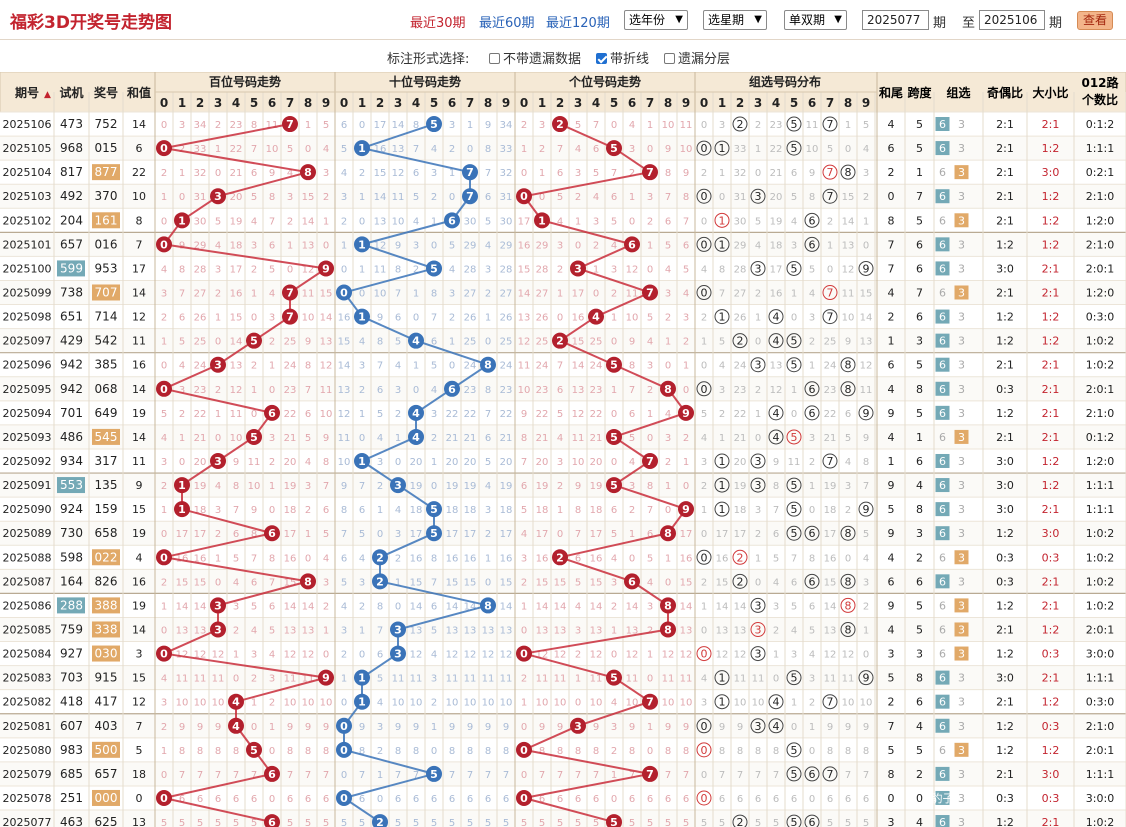  Describe the element at coordinates (326, 342) in the screenshot. I see `omission-value: 13` at that location.